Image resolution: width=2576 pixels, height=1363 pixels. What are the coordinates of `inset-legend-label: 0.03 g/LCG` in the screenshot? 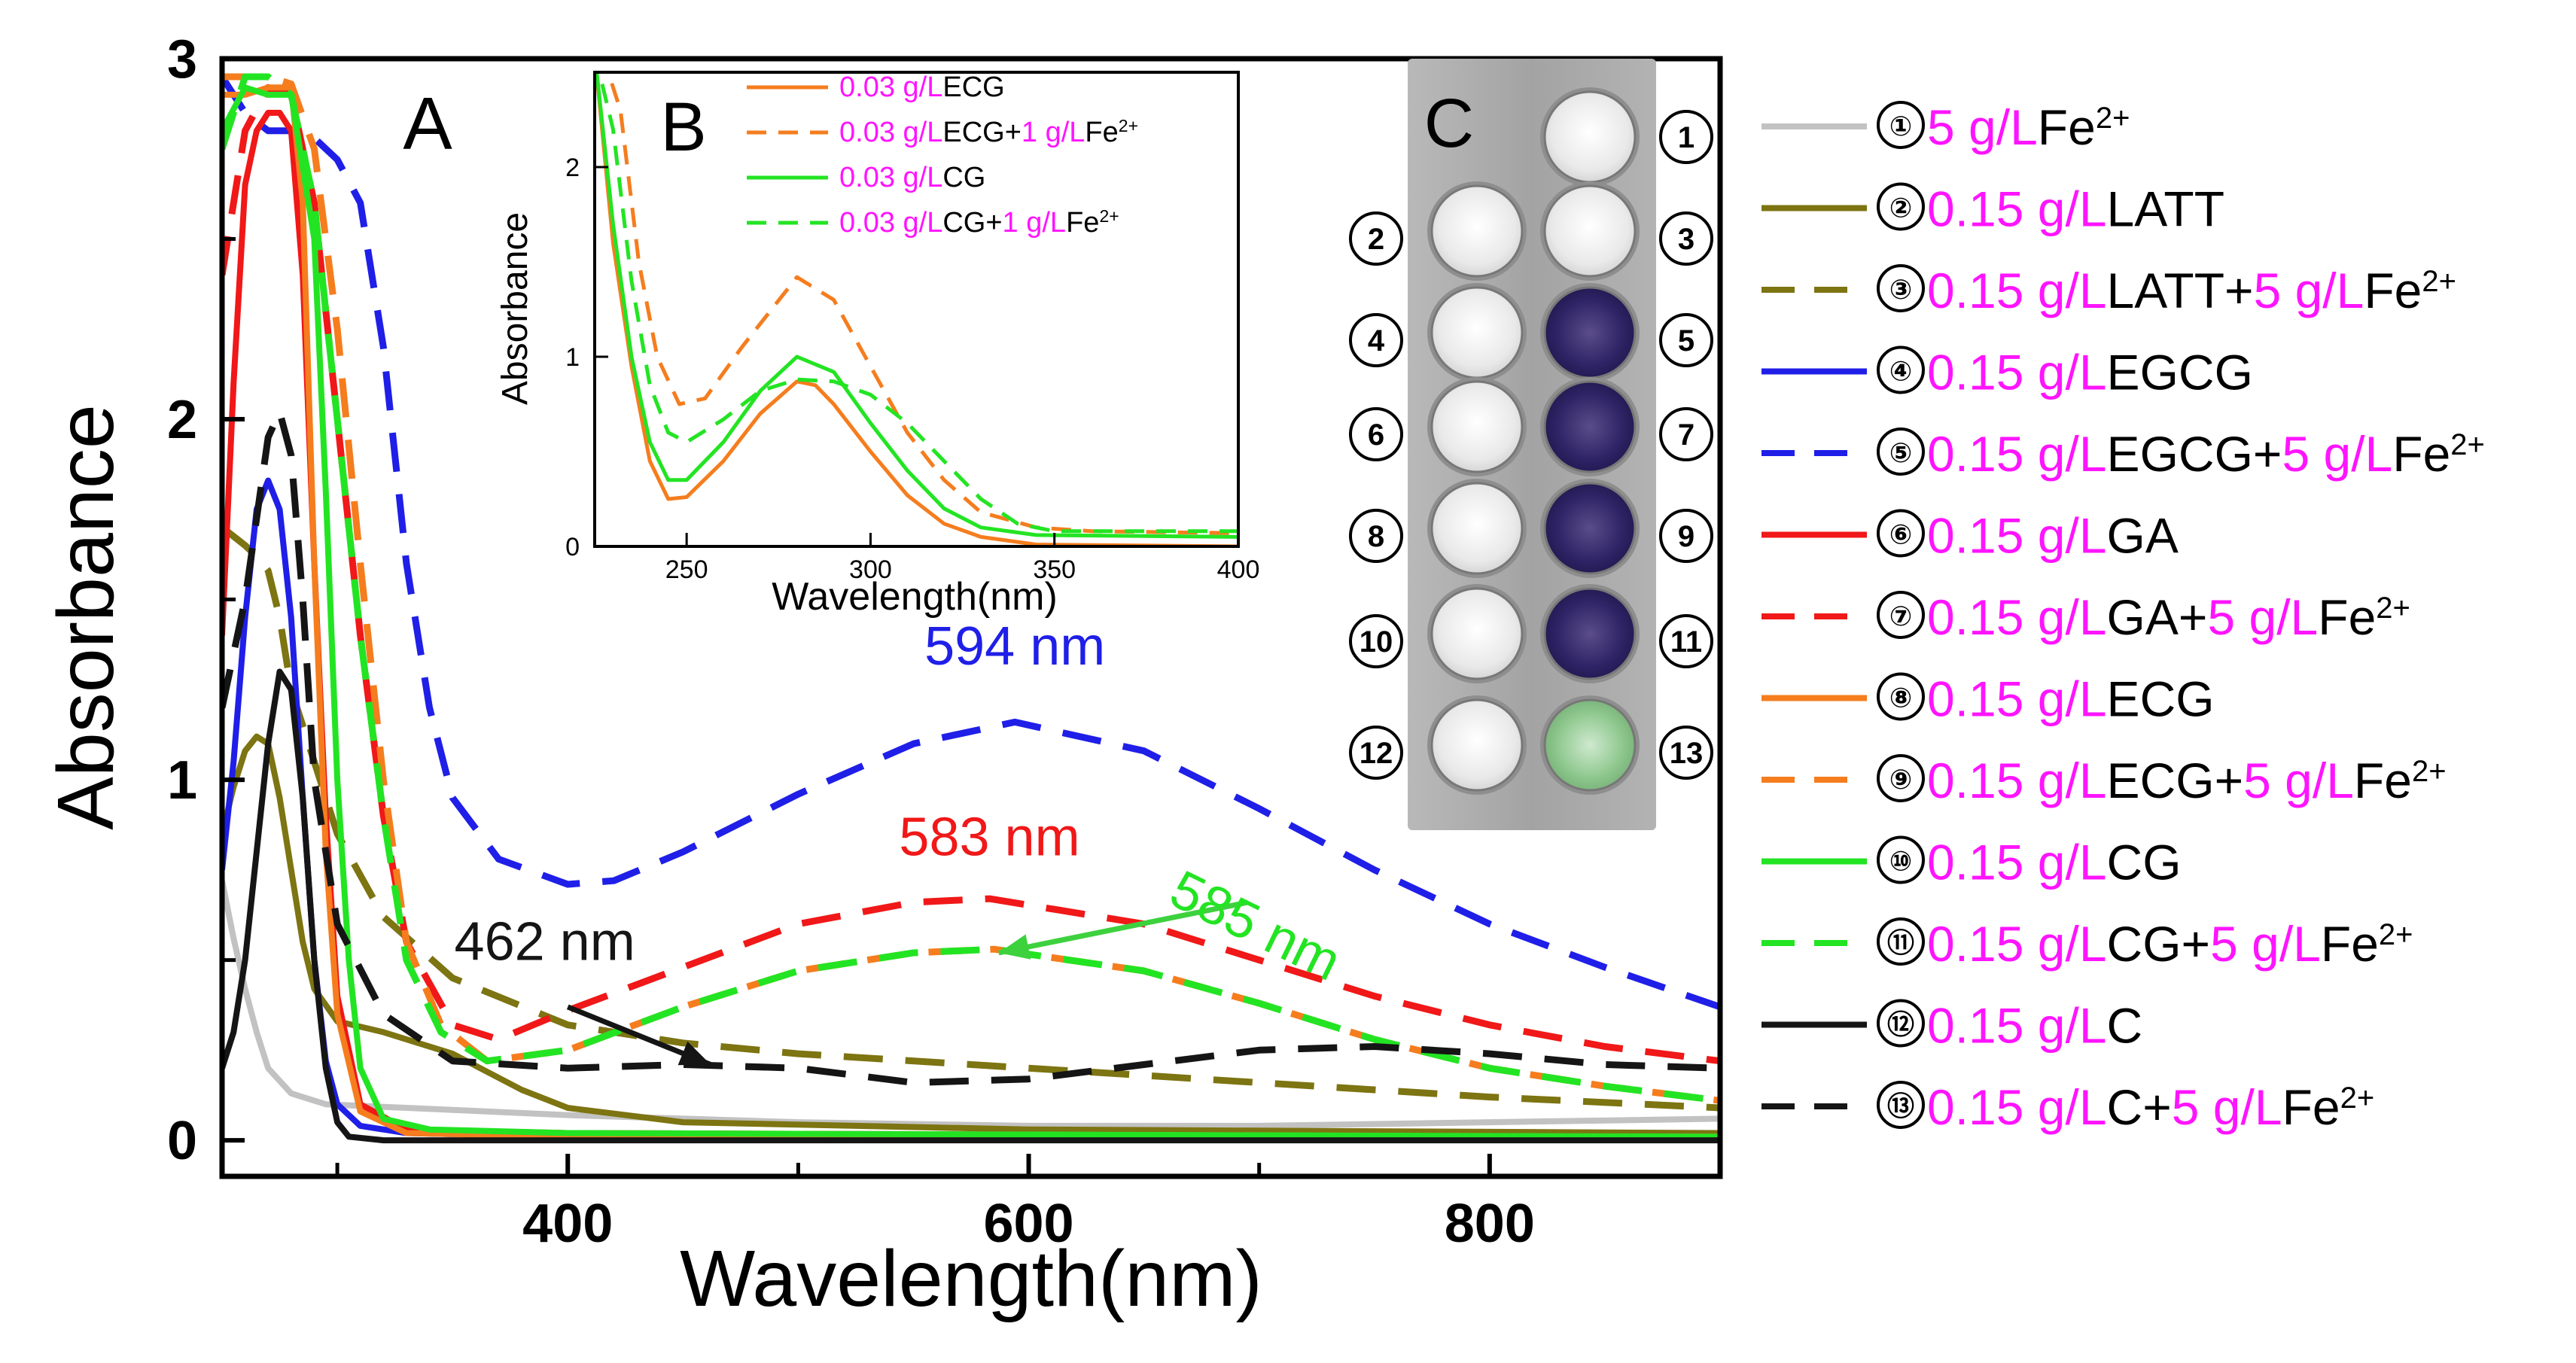 It's located at (912, 177).